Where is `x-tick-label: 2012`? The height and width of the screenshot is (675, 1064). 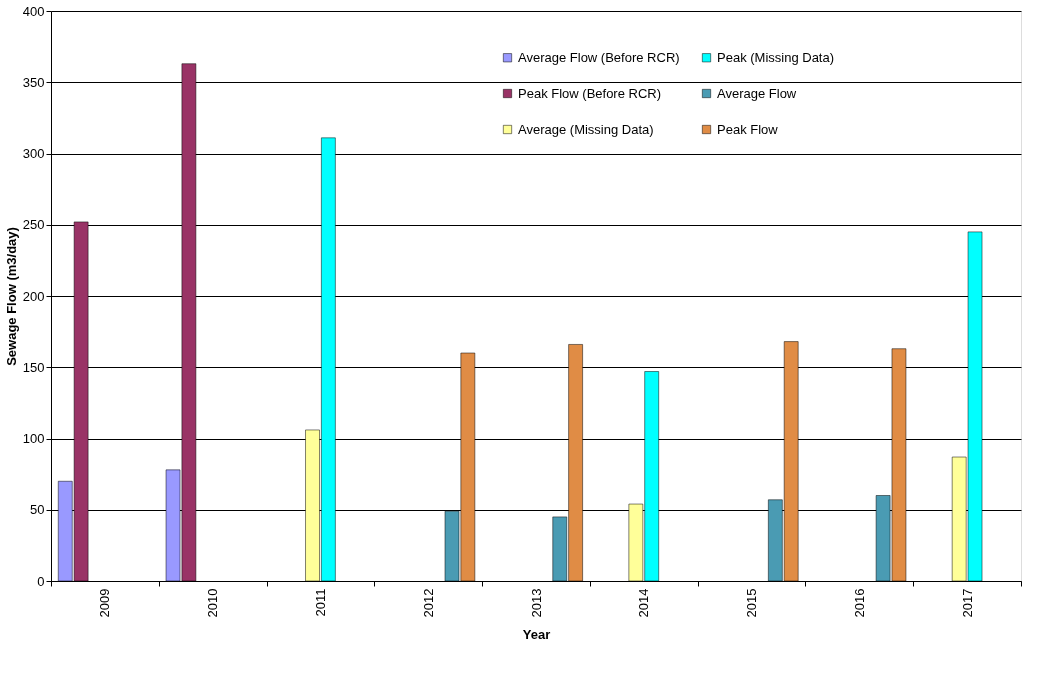
x-tick-label: 2012 is located at coordinates (428, 603).